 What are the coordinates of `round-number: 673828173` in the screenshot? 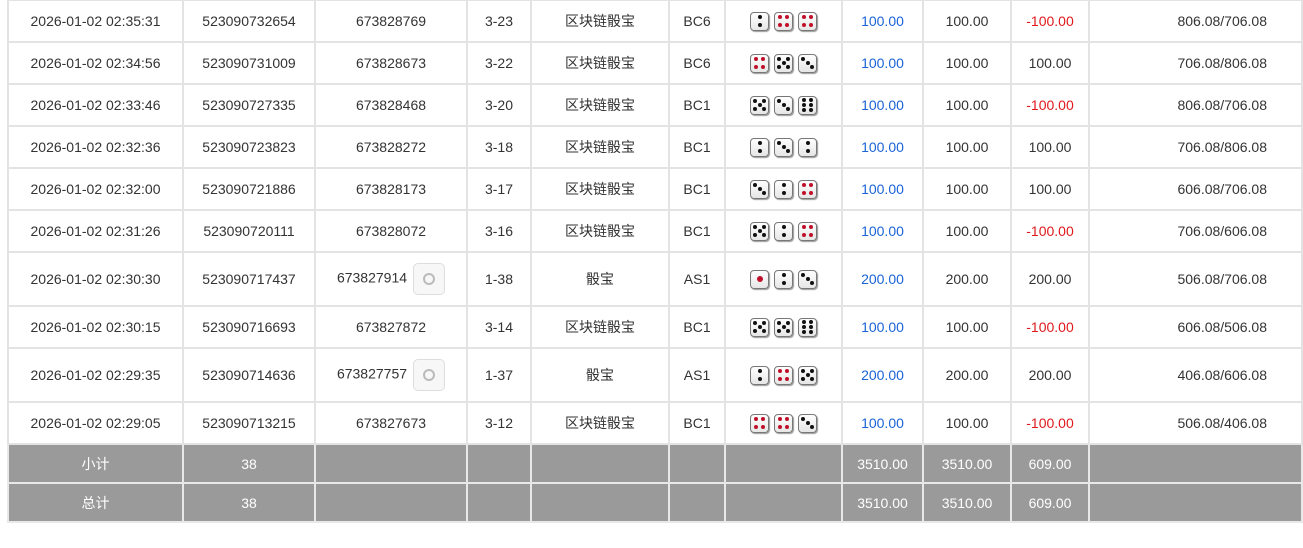 It's located at (391, 189).